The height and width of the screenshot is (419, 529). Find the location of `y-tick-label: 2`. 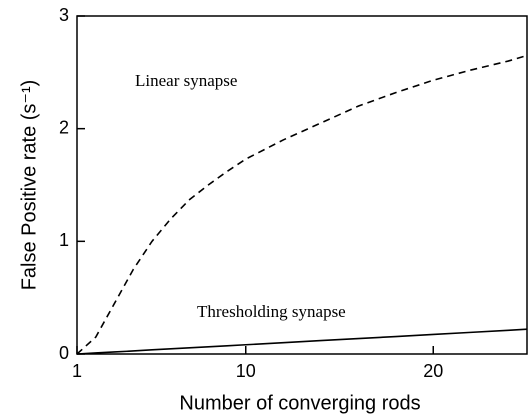

y-tick-label: 2 is located at coordinates (64, 127).